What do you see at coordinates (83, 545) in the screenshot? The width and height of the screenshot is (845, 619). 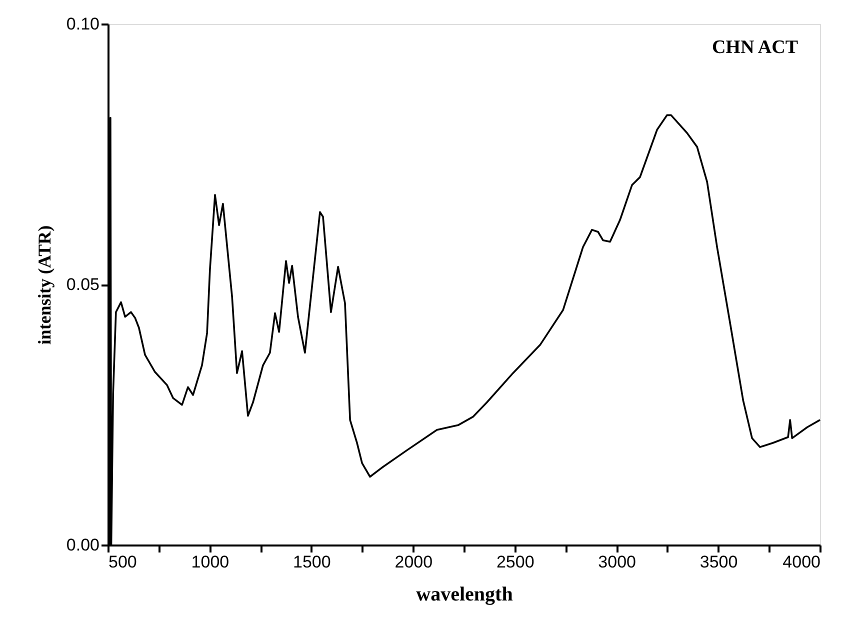 I see `y-tick-label: 0.00` at bounding box center [83, 545].